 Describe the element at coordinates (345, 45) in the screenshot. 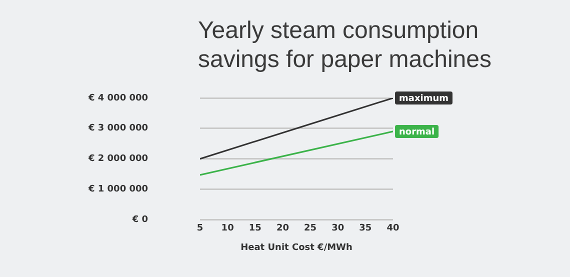

I see `chart-title: Yearly steam consumption savings for paper machines` at that location.